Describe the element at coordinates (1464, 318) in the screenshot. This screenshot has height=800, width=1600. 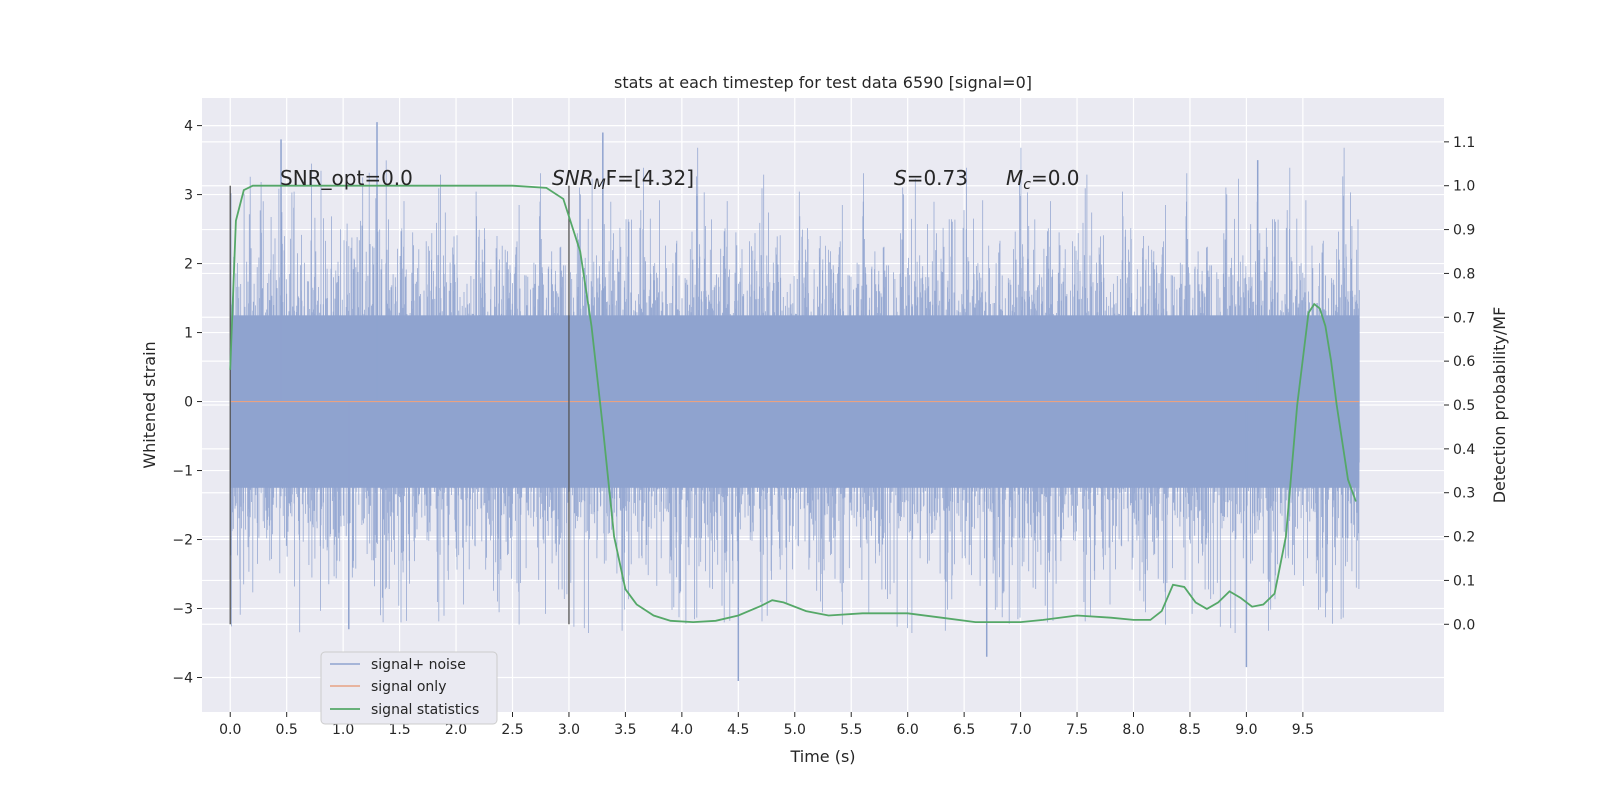
I see `y-tick-label-right: 0.7` at that location.